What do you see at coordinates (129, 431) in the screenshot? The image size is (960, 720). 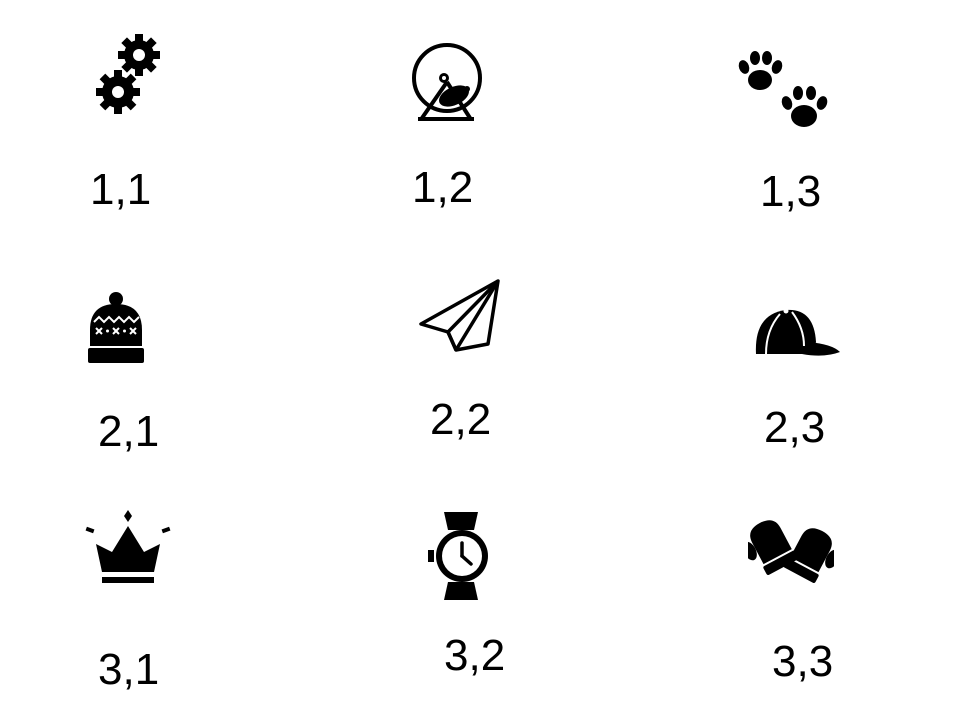 I see `cell-label-2-1: 2,1` at bounding box center [129, 431].